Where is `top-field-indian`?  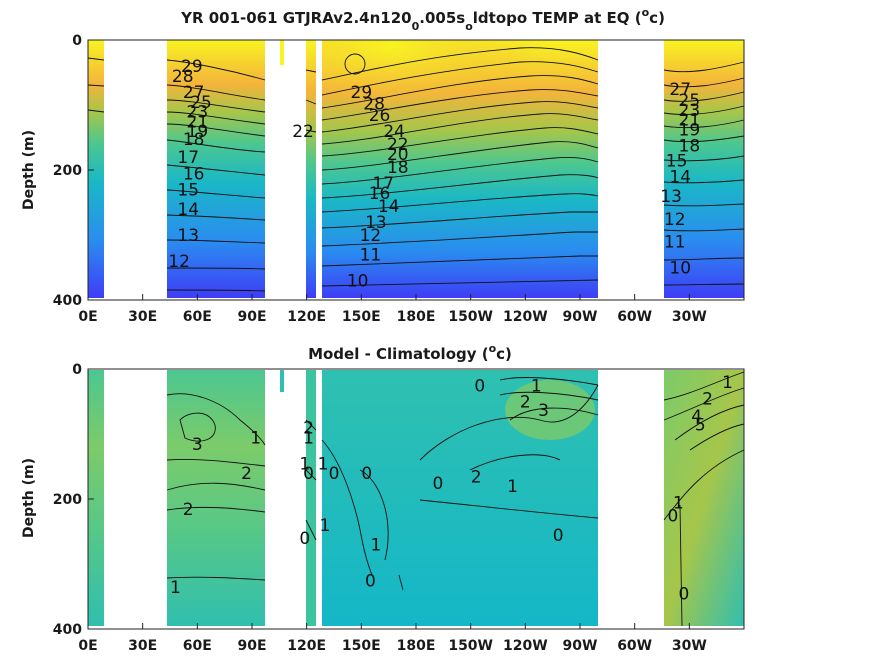 top-field-indian is located at coordinates (216, 169).